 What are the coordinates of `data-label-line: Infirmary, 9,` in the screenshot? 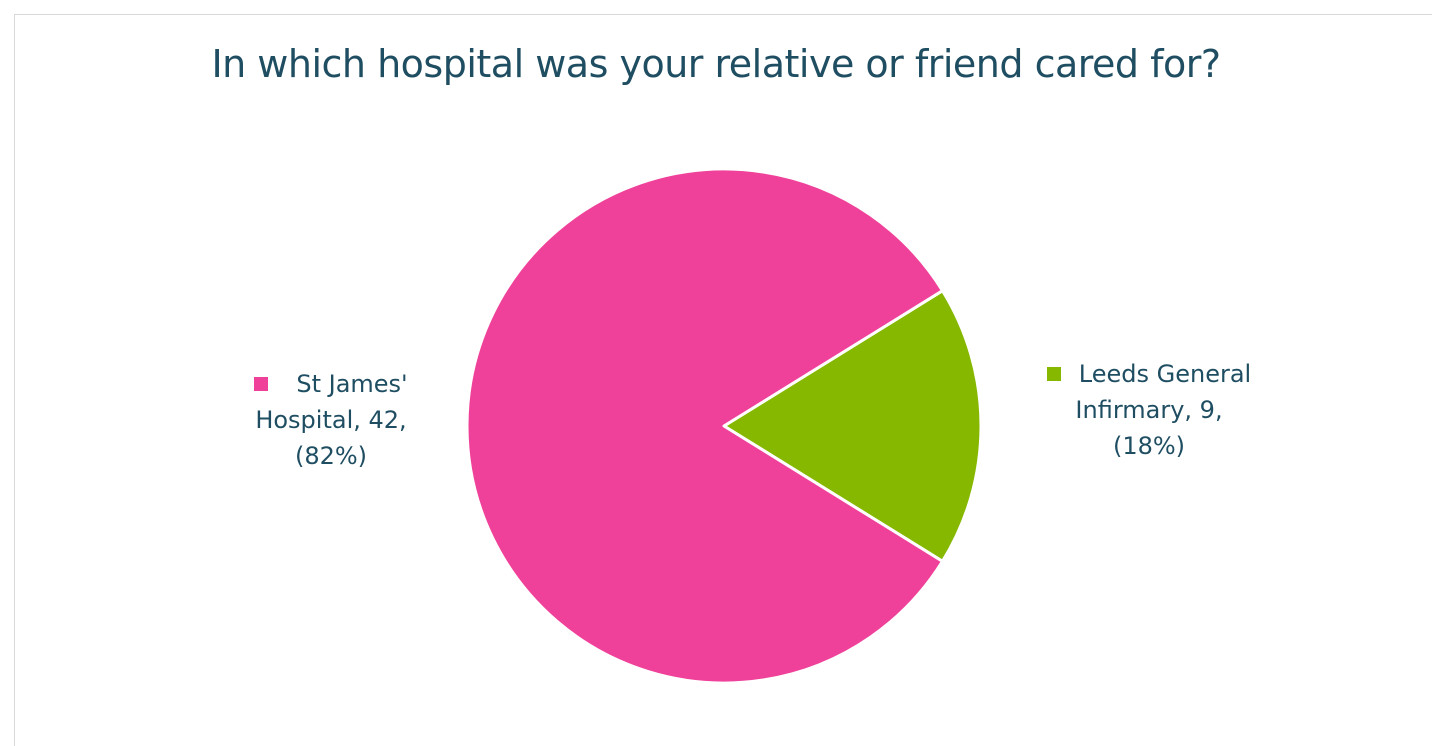 It's located at (1149, 410).